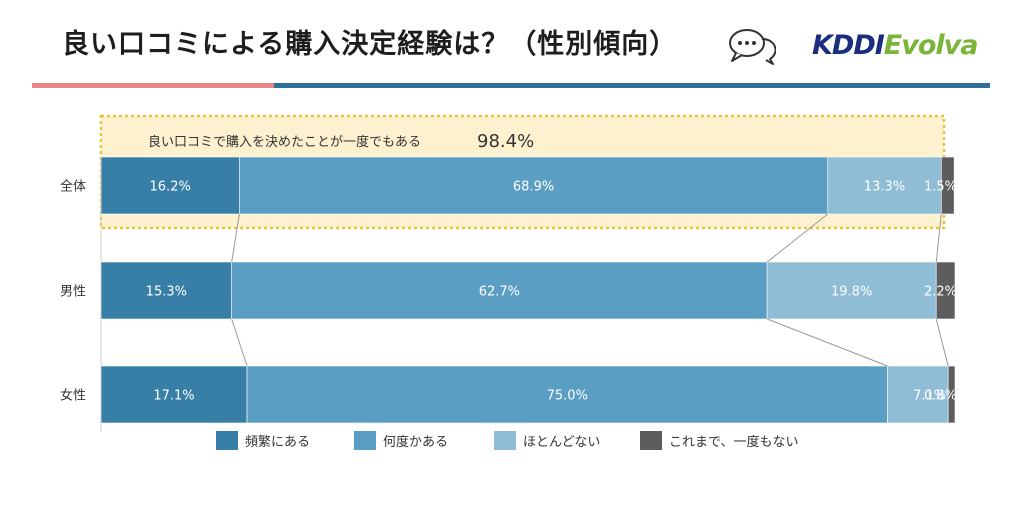 Image resolution: width=1024 pixels, height=508 pixels. I want to click on page-title: 良い口コミによる購入決定経験は？（性別傾向）, so click(370, 44).